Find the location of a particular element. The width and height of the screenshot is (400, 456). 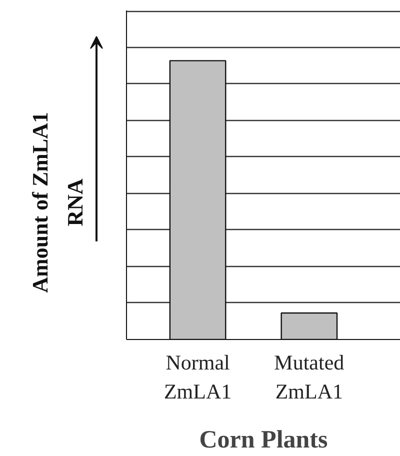

x-tick-label: Normal ZmLA1 is located at coordinates (198, 377).